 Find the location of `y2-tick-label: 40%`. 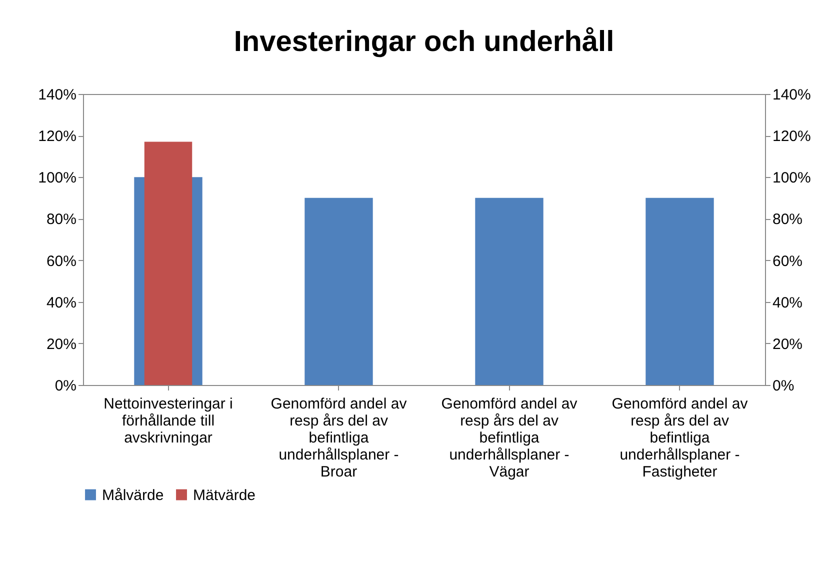

y2-tick-label: 40% is located at coordinates (787, 303).